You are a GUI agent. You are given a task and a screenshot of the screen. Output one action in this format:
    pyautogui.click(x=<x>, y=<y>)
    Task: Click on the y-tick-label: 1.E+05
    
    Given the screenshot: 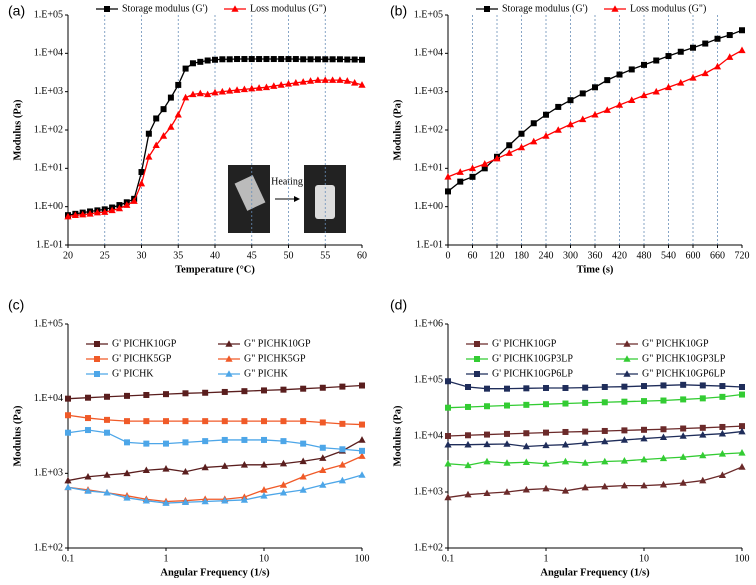 What is the action you would take?
    pyautogui.click(x=428, y=14)
    